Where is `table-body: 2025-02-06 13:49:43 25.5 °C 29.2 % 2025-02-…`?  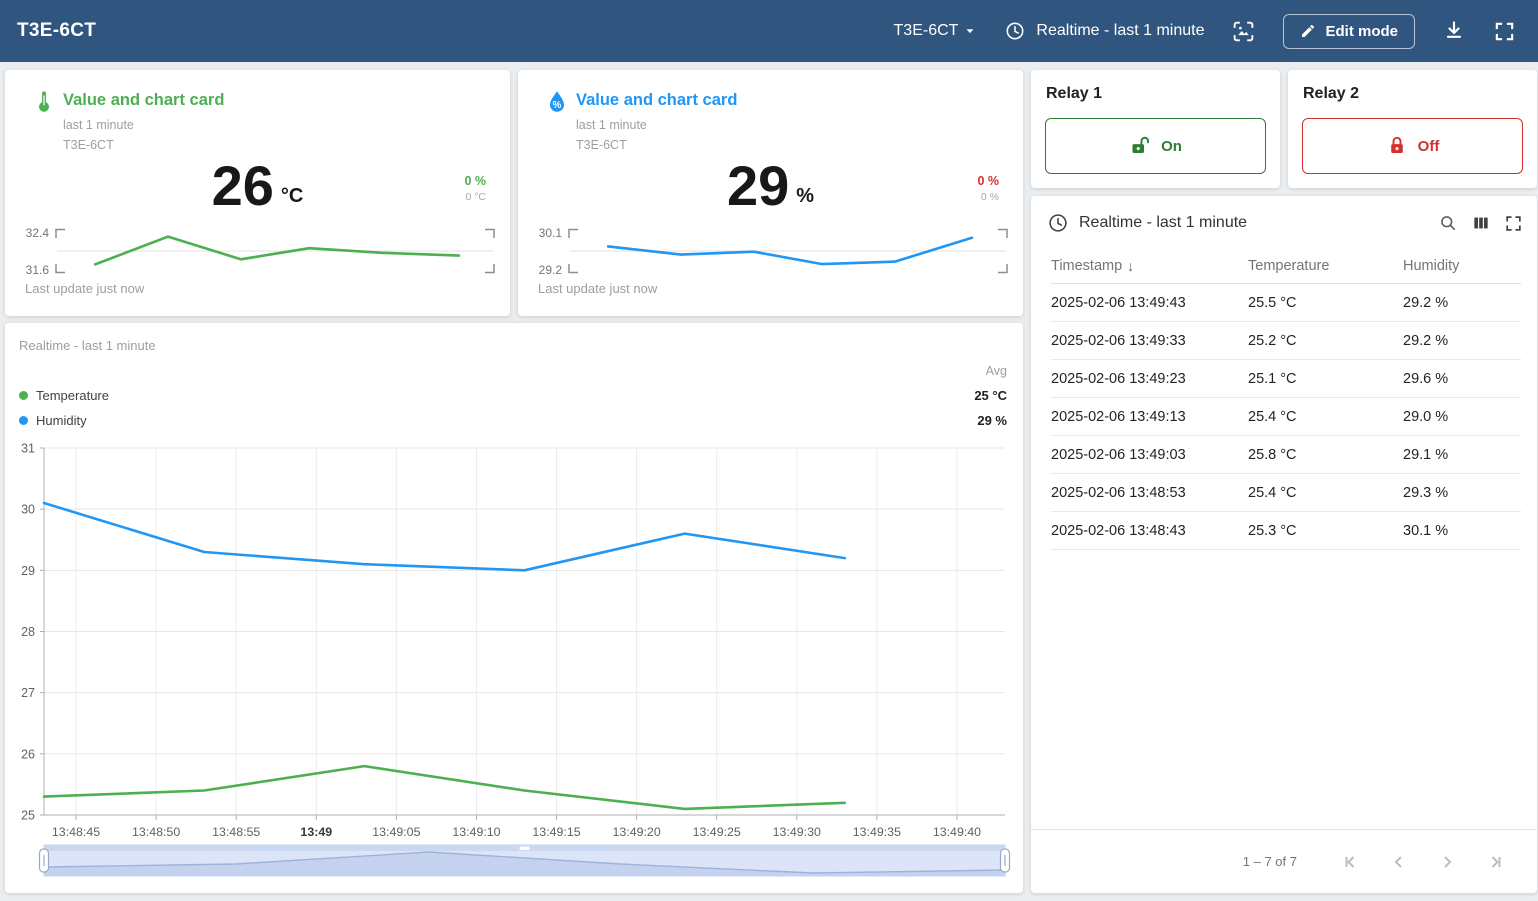
table-body: 2025-02-06 13:49:43 25.5 °C 29.2 % 2025-02-… is located at coordinates (1286, 417).